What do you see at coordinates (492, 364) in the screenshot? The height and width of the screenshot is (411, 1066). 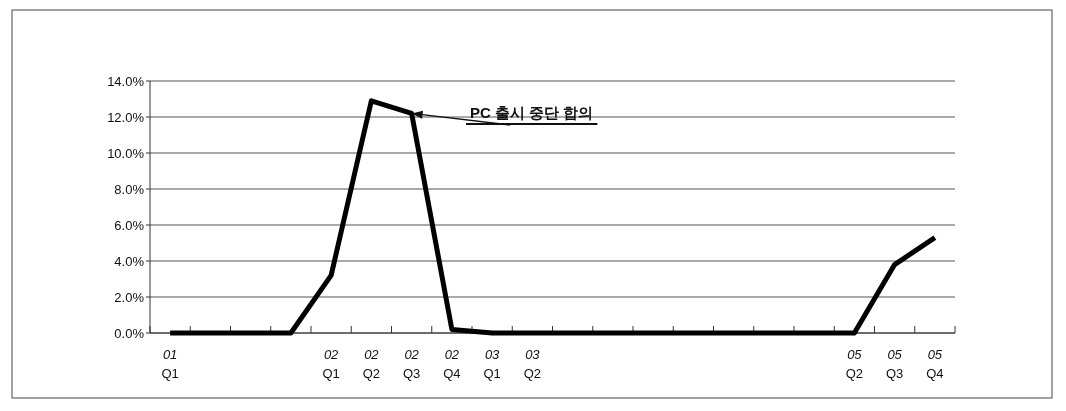 I see `x-tick-label: 03 Q1` at bounding box center [492, 364].